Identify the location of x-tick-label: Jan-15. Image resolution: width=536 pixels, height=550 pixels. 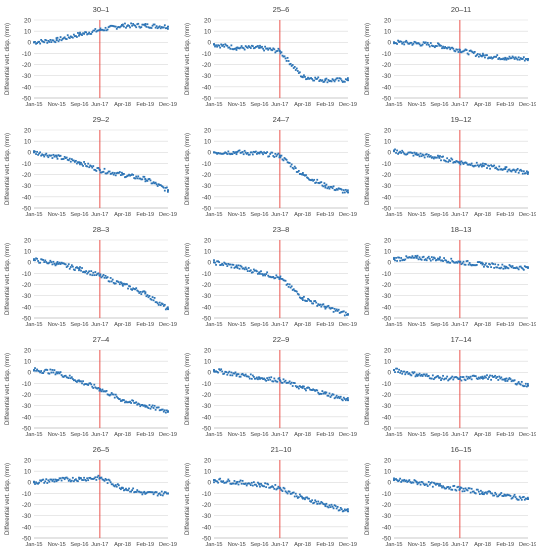
(33, 325).